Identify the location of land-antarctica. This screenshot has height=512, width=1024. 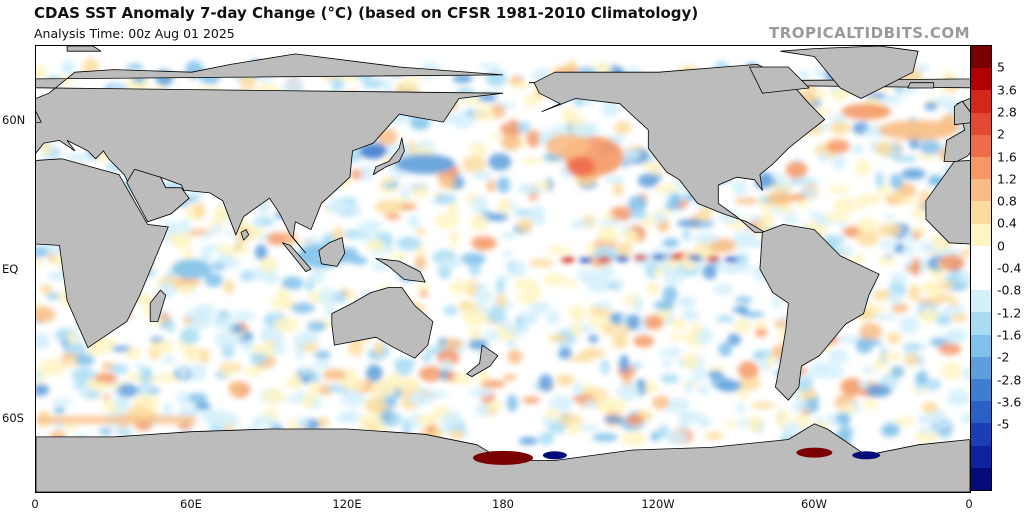
(503, 457).